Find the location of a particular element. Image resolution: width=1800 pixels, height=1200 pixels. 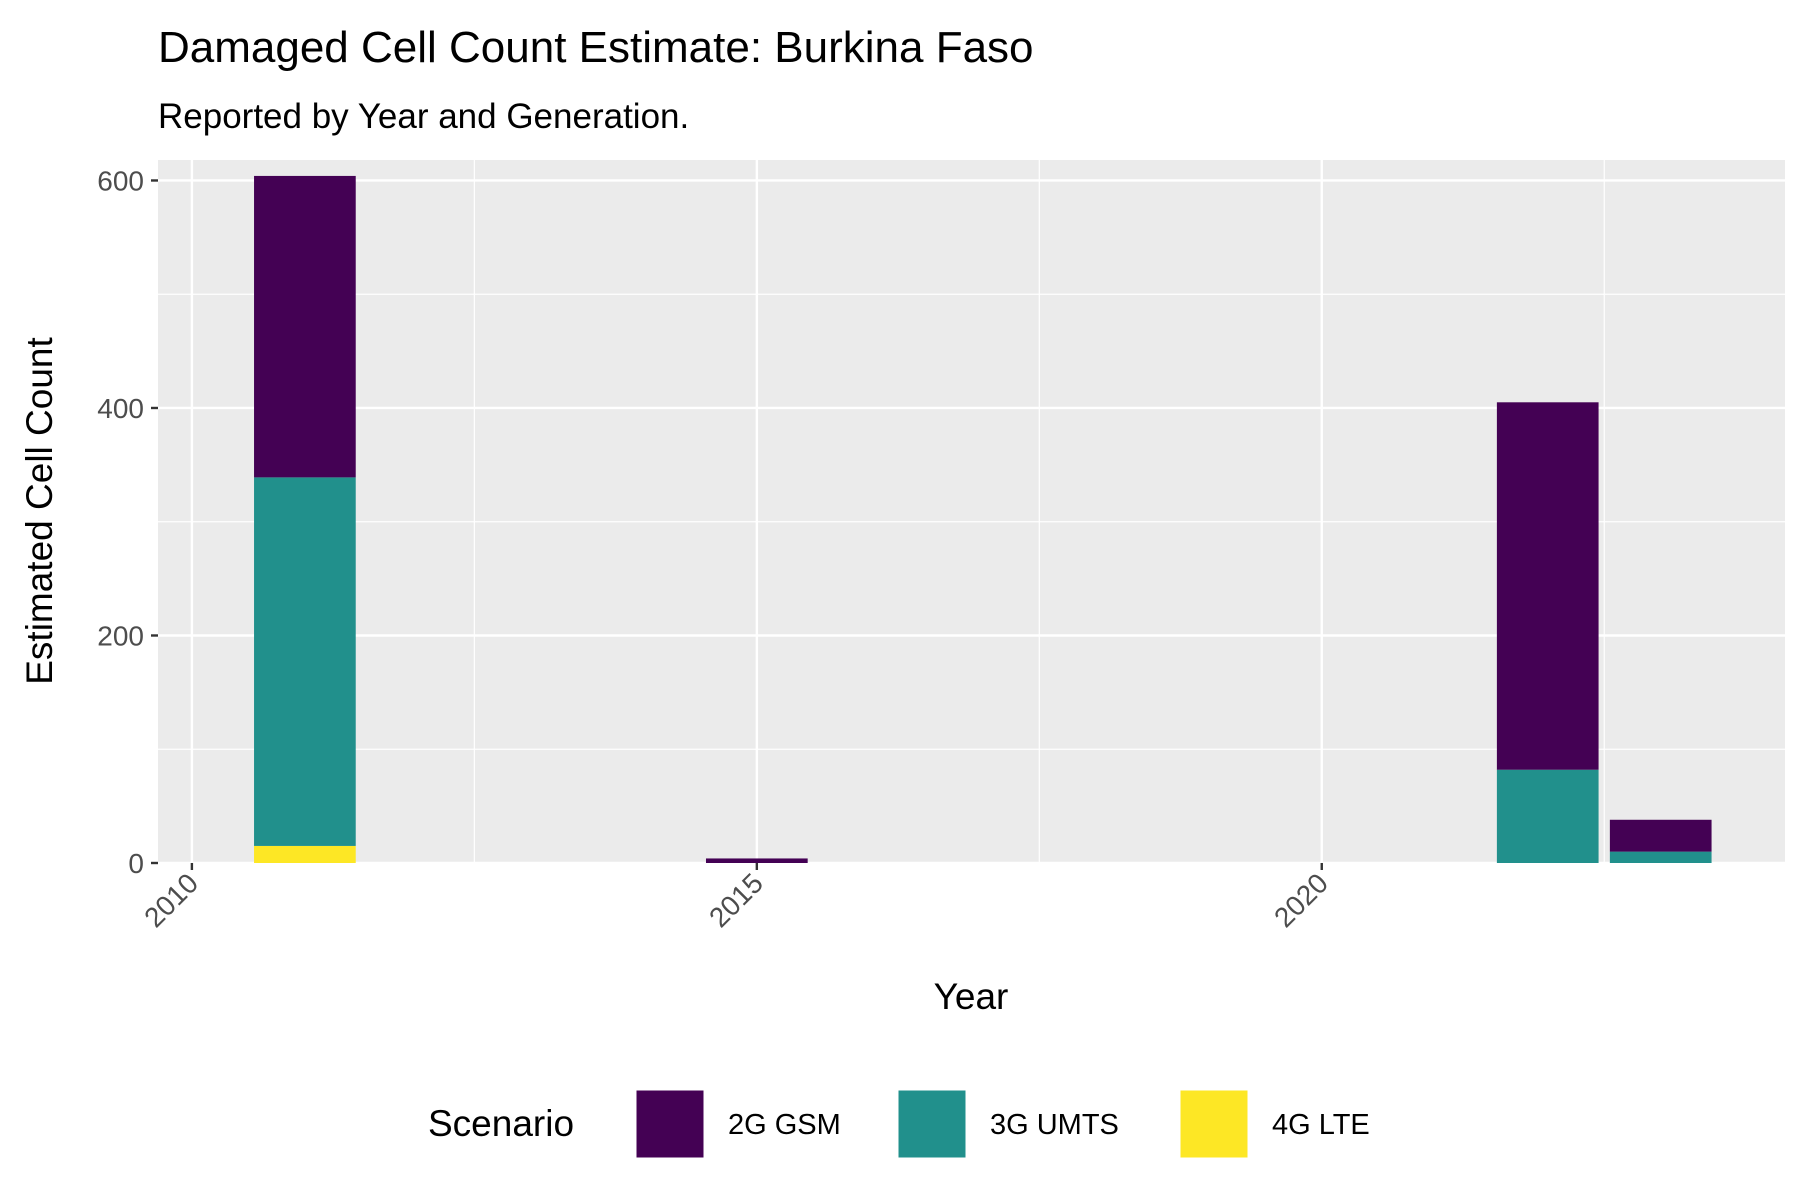

x-tick-labels: 2010 2015 2020 is located at coordinates (736, 900).